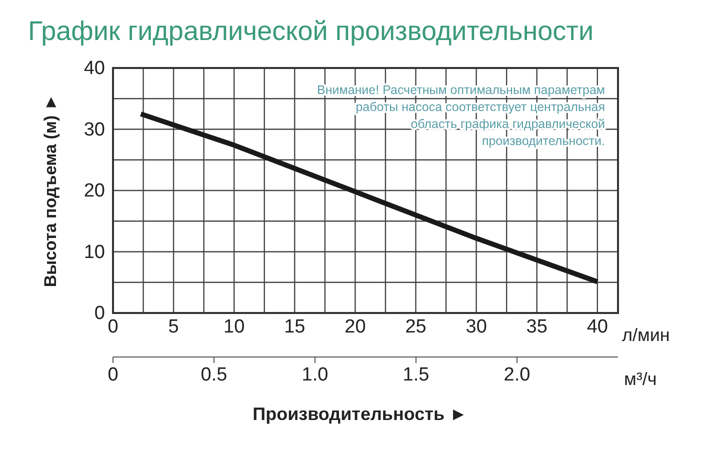 This screenshot has height=461, width=720. Describe the element at coordinates (415, 327) in the screenshot. I see `x-tick-label: 25` at that location.